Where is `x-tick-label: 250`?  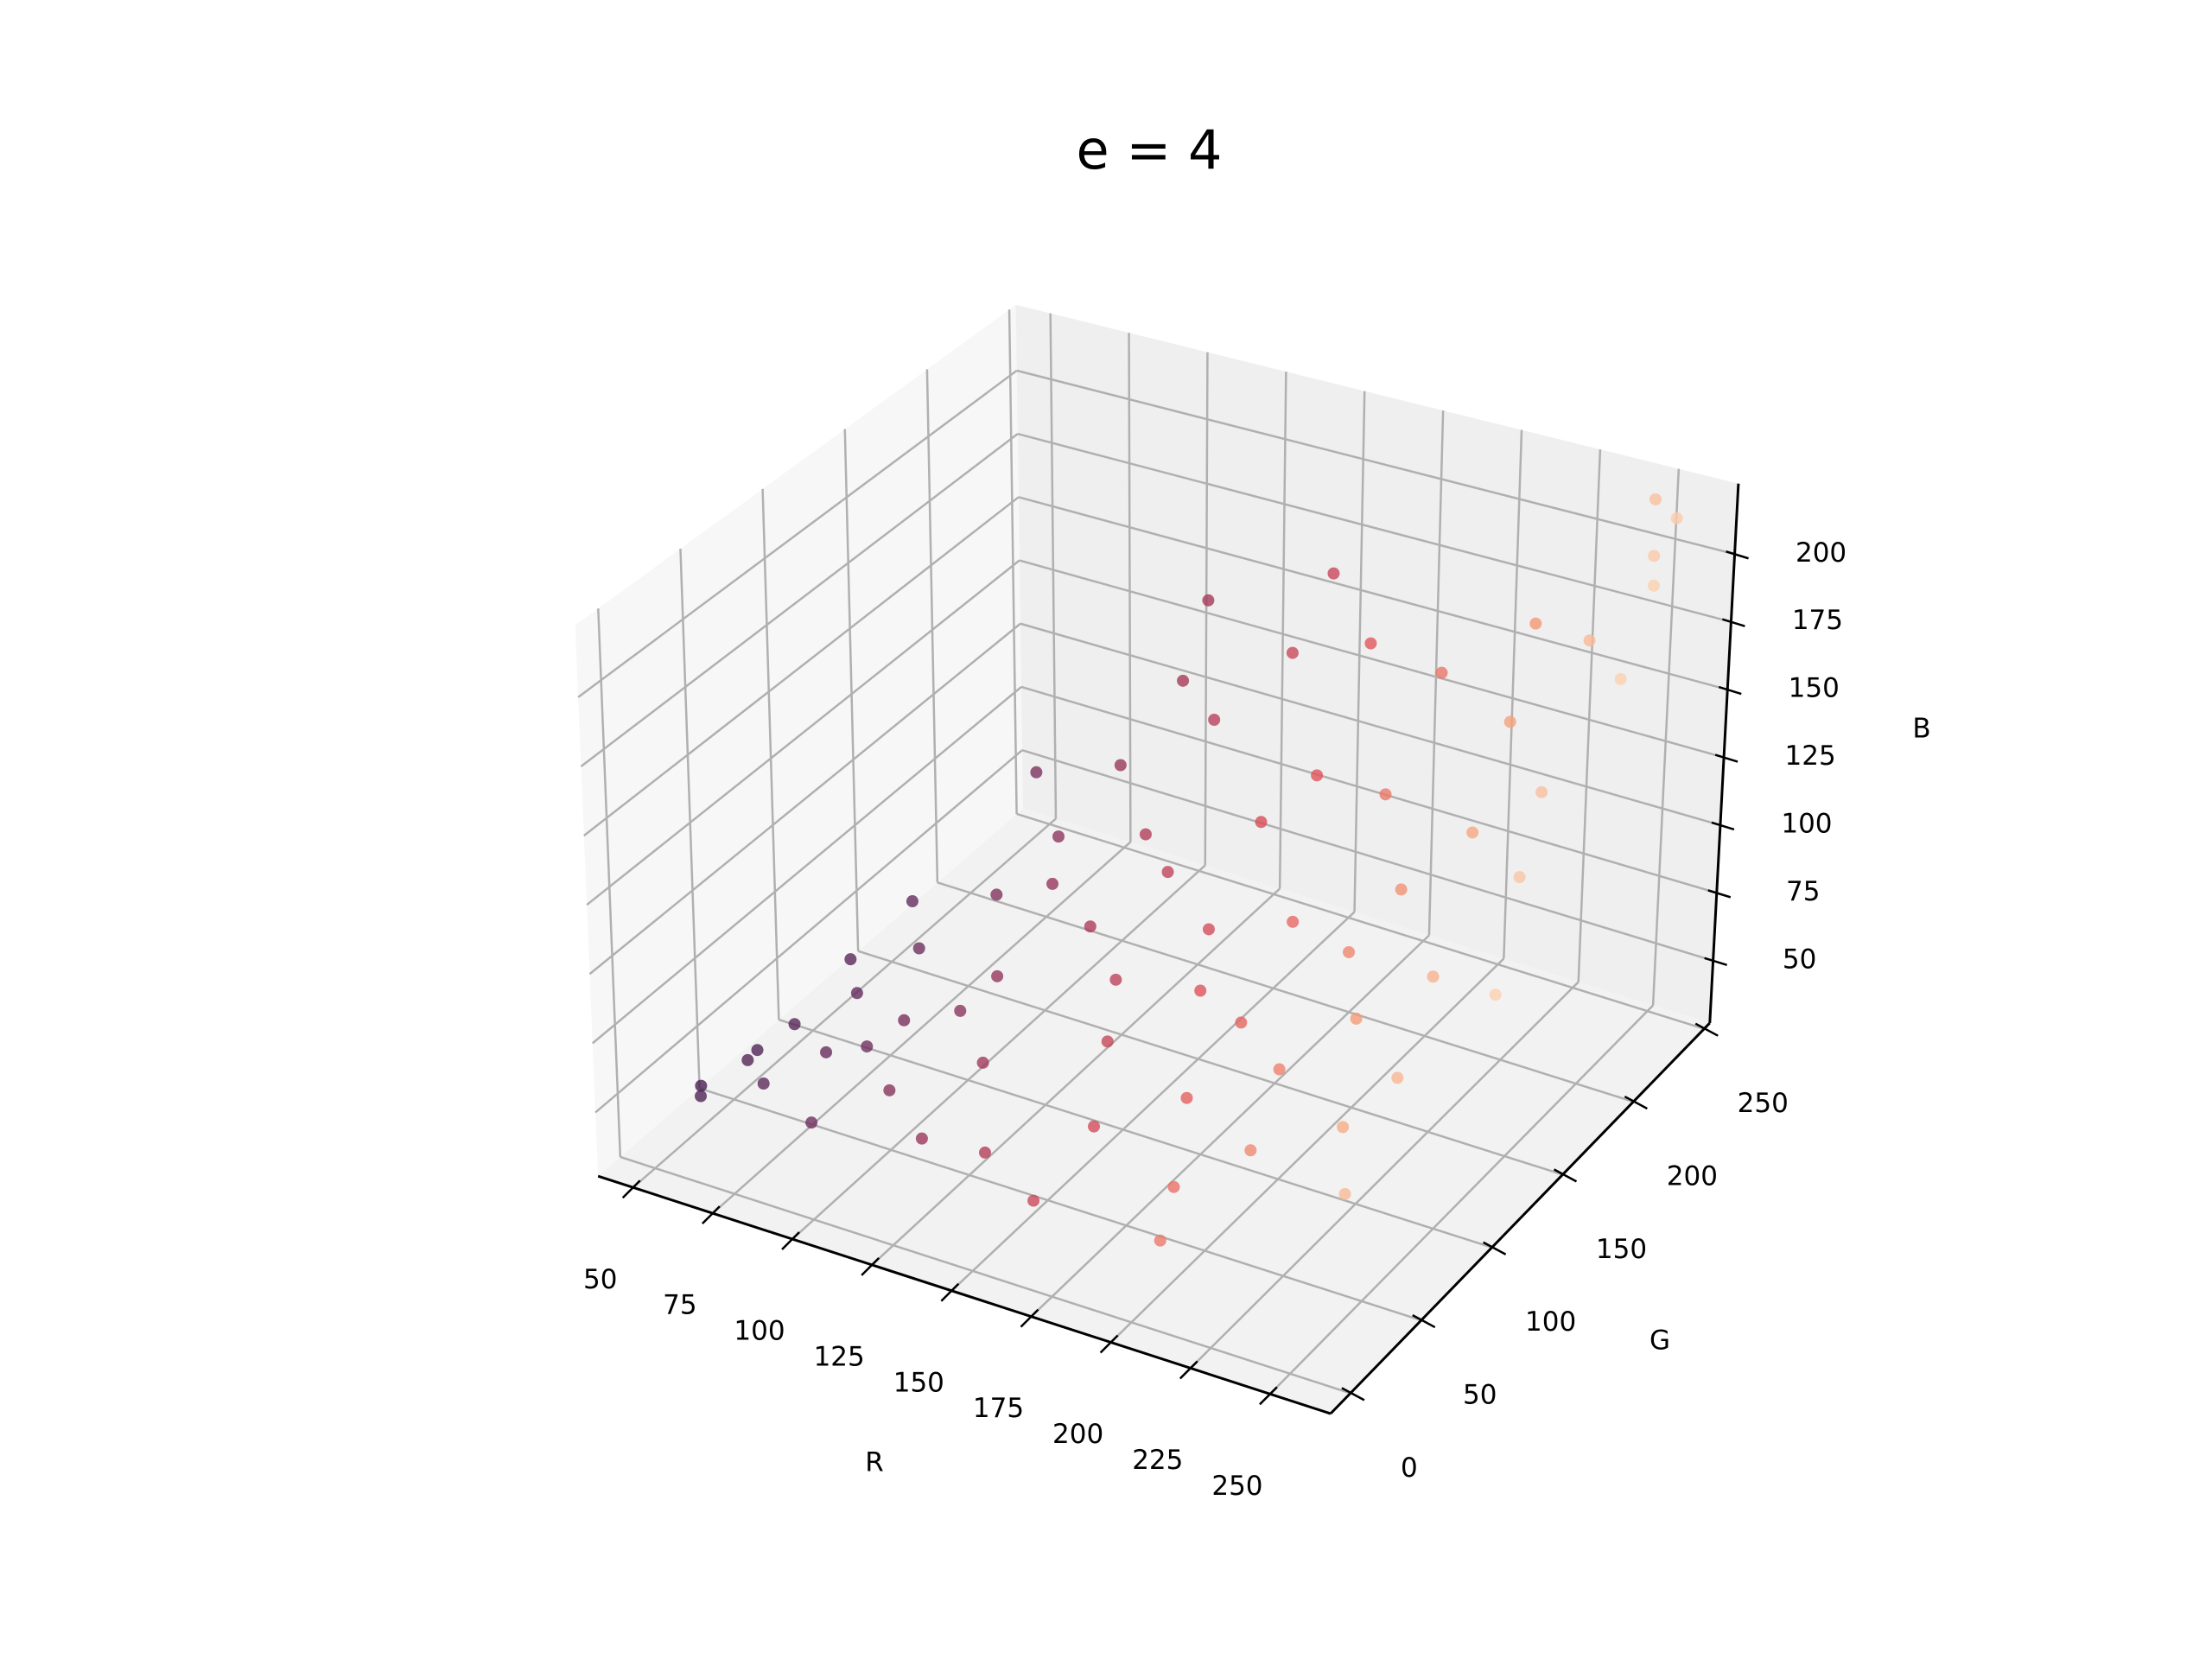
x-tick-label: 250 is located at coordinates (1236, 1486).